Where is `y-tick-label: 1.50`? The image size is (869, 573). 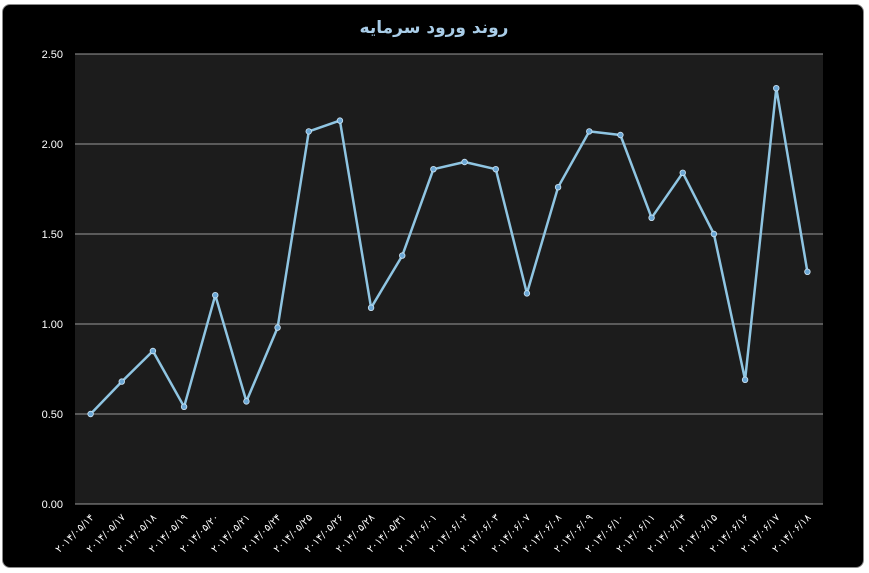 y-tick-label: 1.50 is located at coordinates (52, 235).